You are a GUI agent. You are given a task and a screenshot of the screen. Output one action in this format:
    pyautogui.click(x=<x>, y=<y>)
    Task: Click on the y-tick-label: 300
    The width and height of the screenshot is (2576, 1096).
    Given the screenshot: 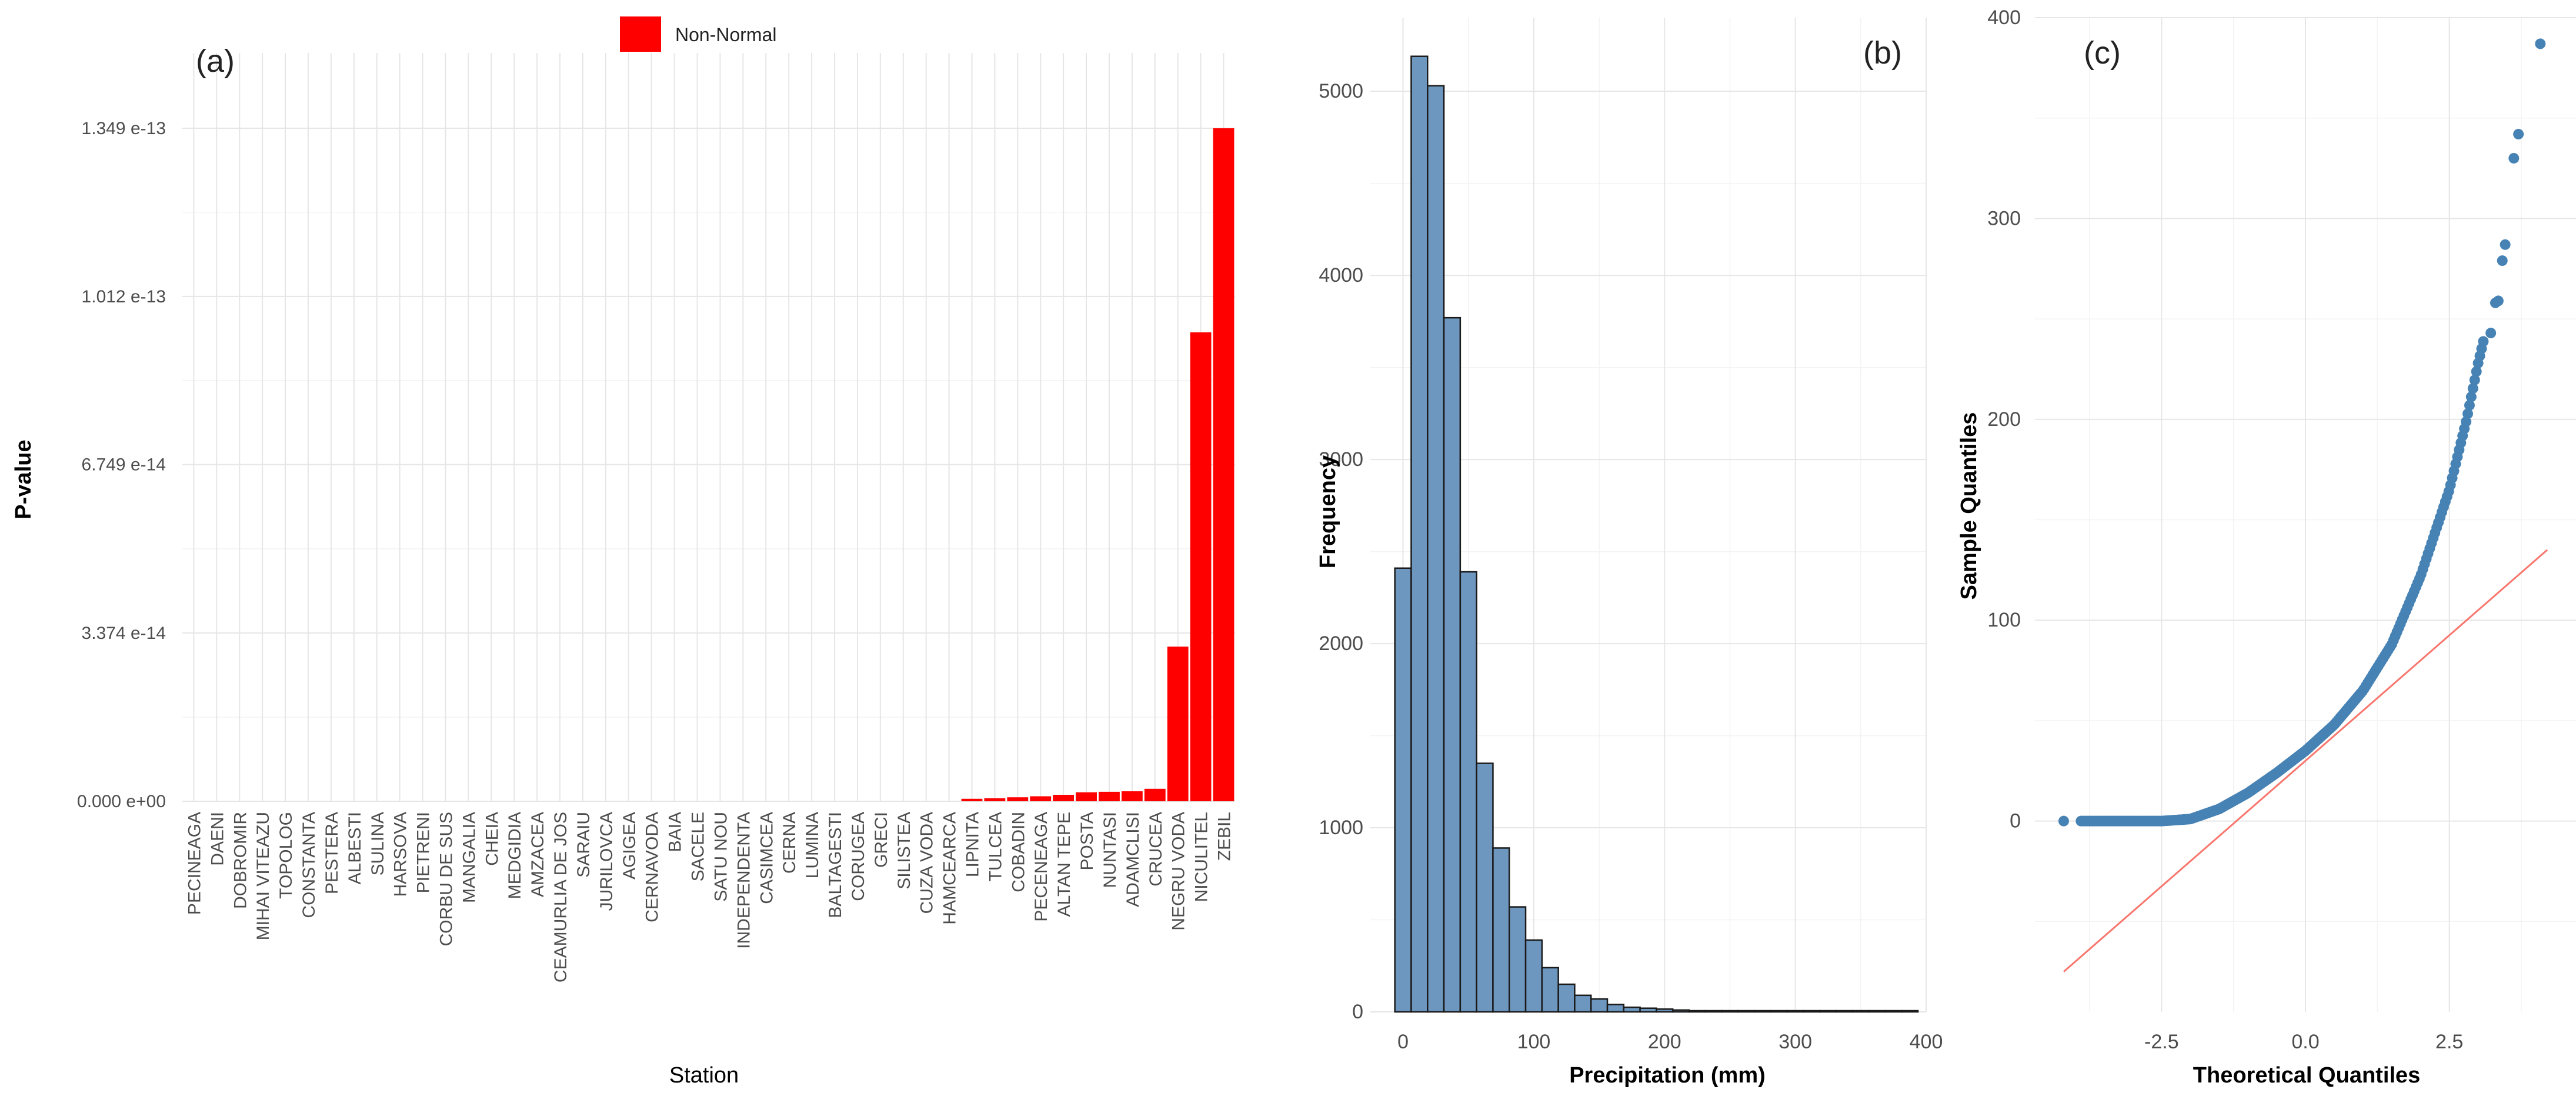 What is the action you would take?
    pyautogui.click(x=2004, y=218)
    